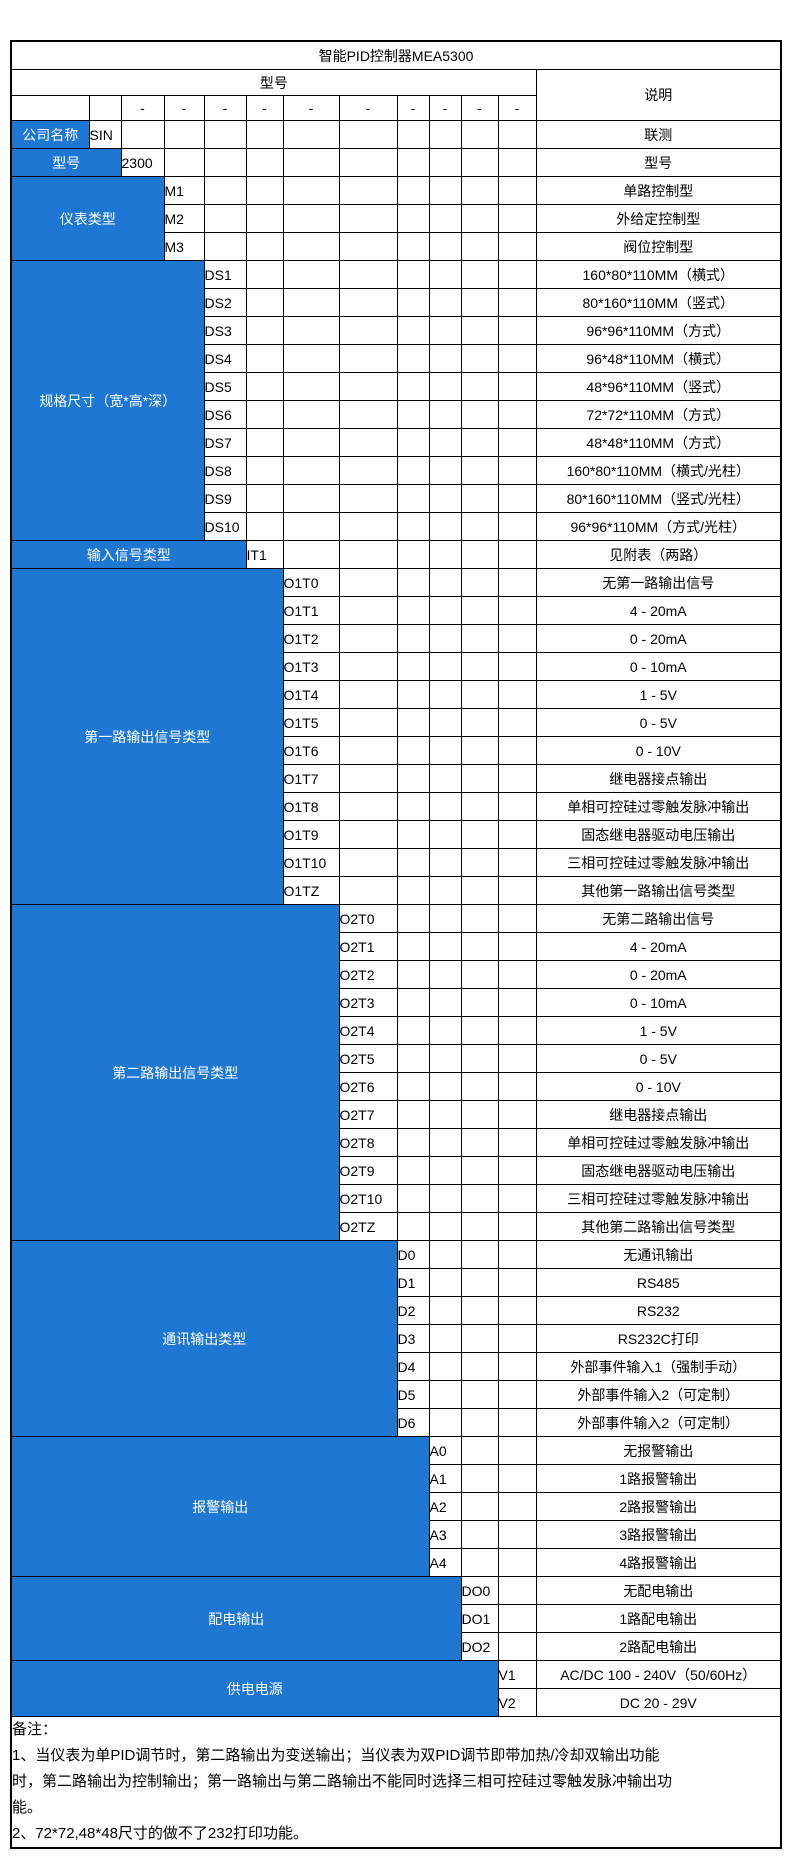 The image size is (790, 1866). Describe the element at coordinates (658, 862) in the screenshot. I see `desc-cell: 三相可控硅过零触发脉冲输出` at that location.